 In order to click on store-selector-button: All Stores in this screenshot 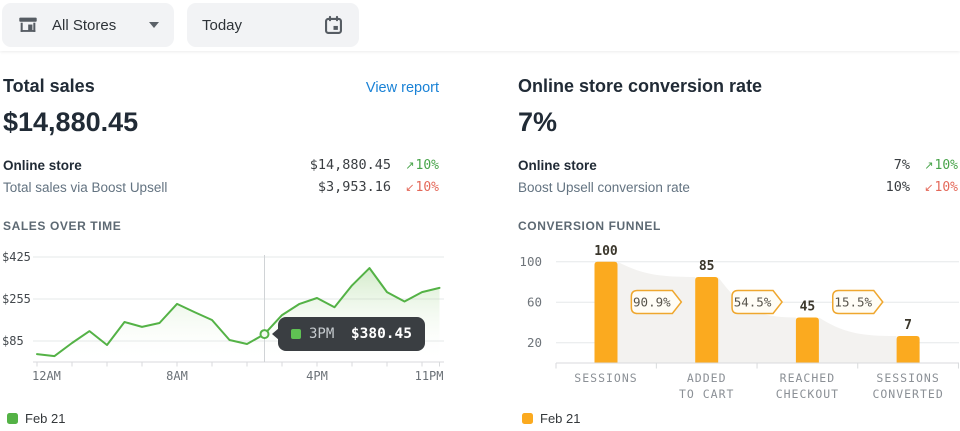, I will do `click(88, 25)`.